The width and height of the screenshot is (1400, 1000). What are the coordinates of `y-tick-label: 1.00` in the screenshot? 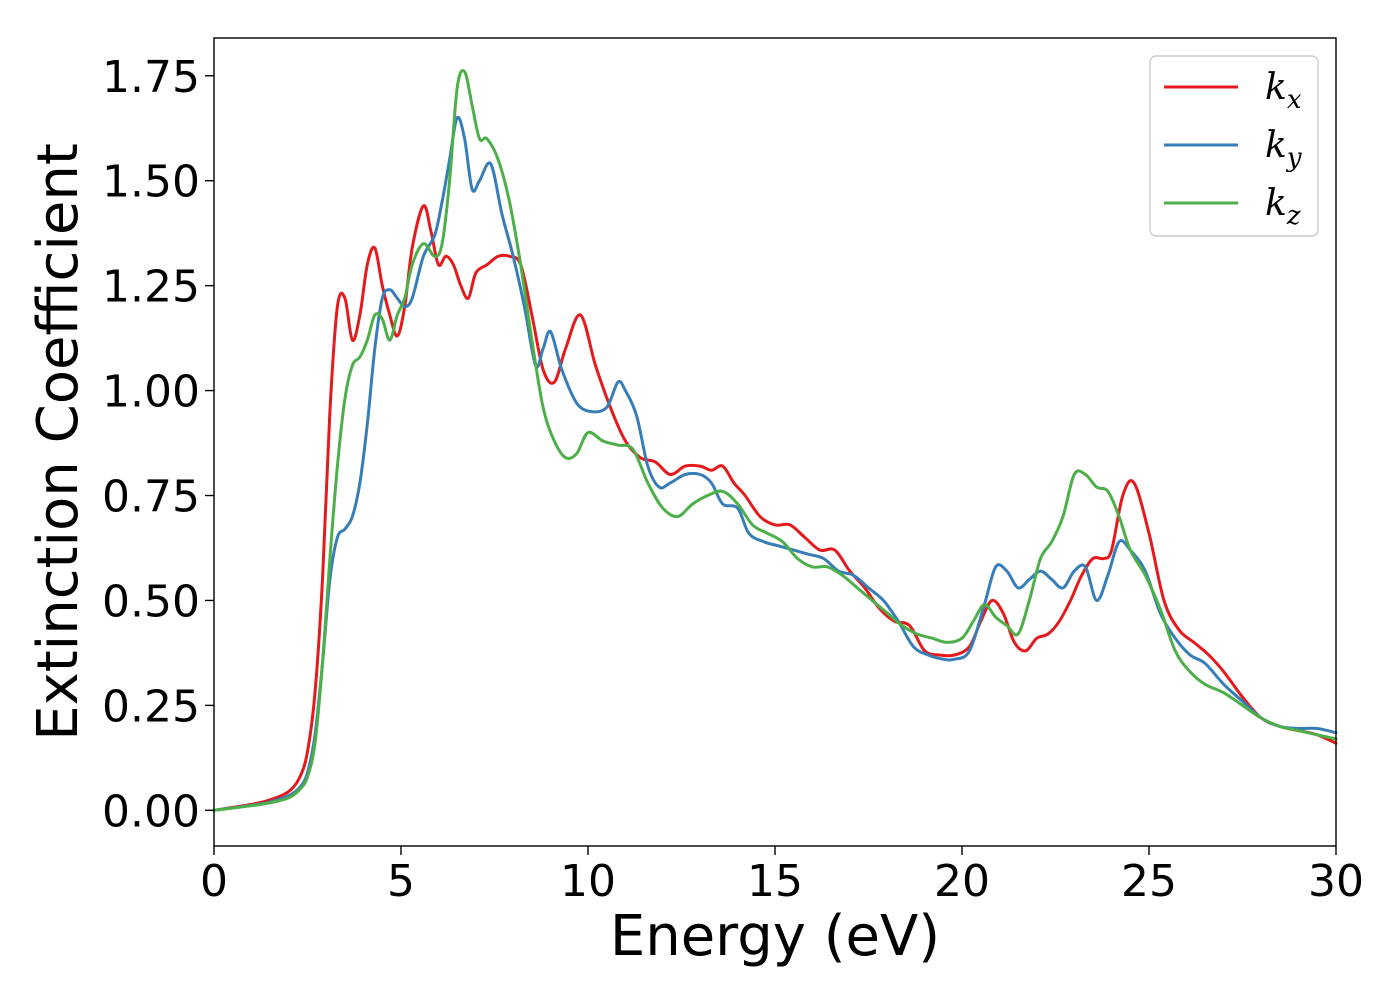 It's located at (151, 392).